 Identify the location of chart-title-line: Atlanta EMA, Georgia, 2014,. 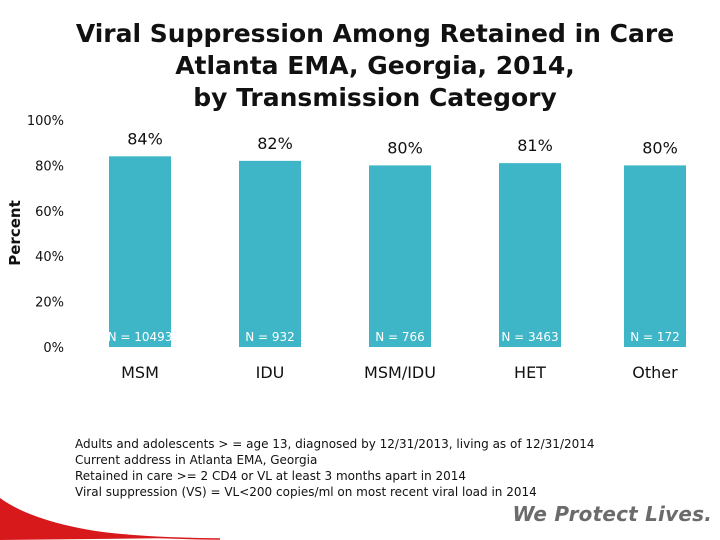
(375, 65).